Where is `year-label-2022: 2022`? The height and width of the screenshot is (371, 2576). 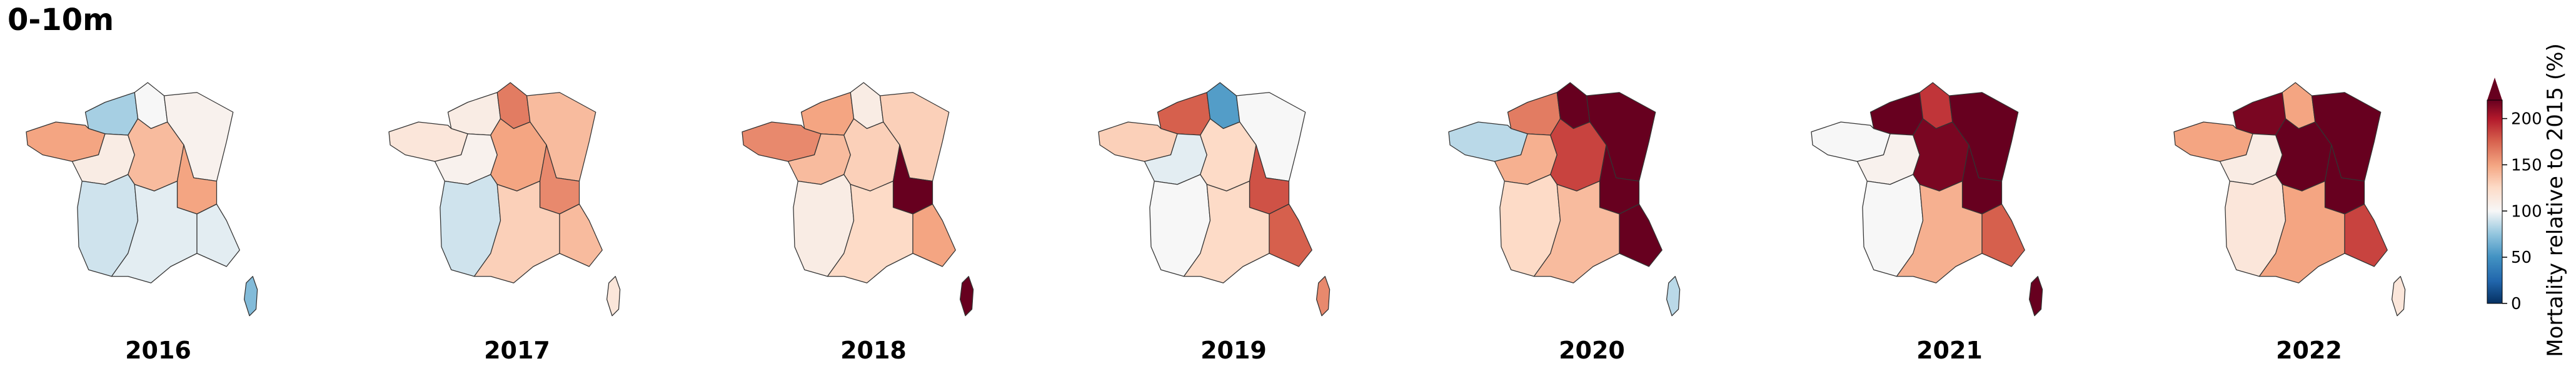
year-label-2022: 2022 is located at coordinates (2309, 350).